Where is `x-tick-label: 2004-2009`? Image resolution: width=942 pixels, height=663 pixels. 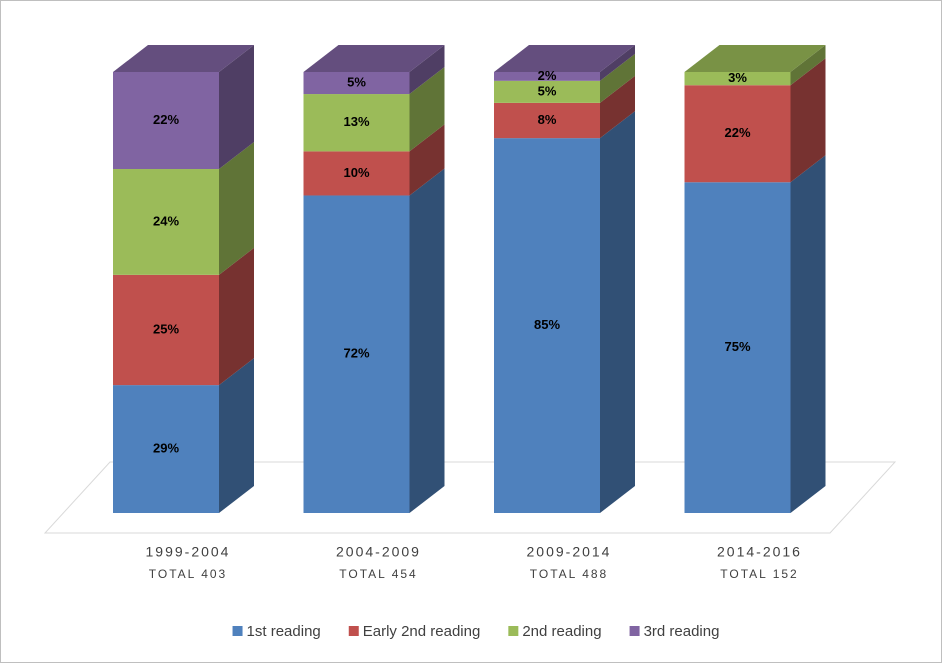
x-tick-label: 2004-2009 is located at coordinates (378, 552).